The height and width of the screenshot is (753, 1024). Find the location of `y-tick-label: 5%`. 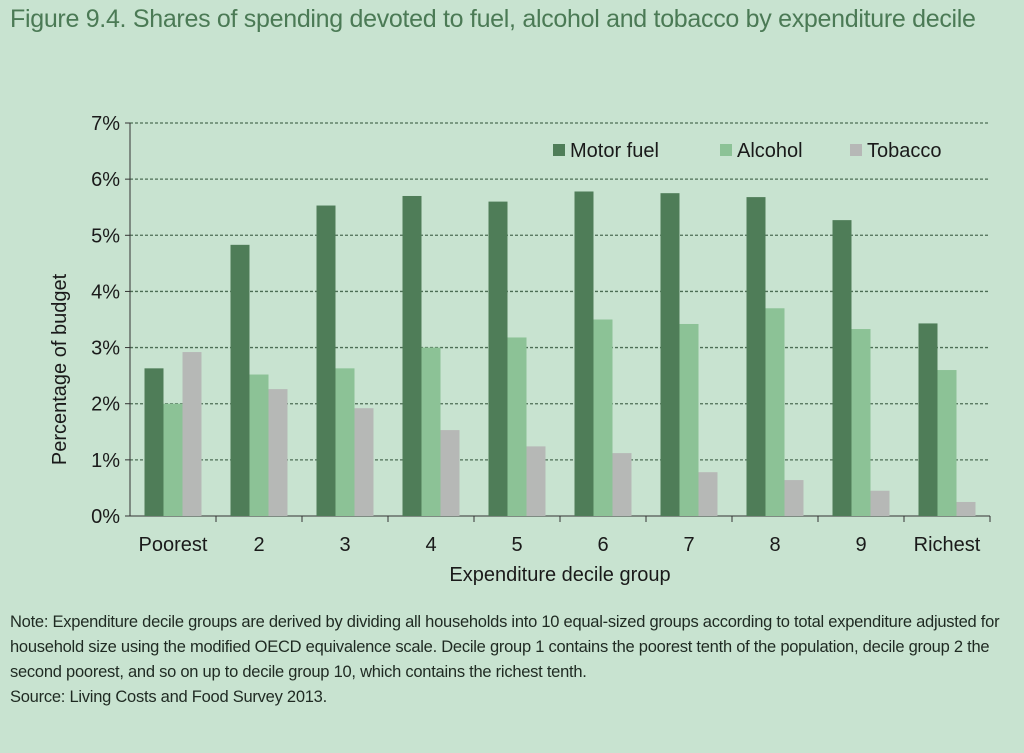

y-tick-label: 5% is located at coordinates (105, 236).